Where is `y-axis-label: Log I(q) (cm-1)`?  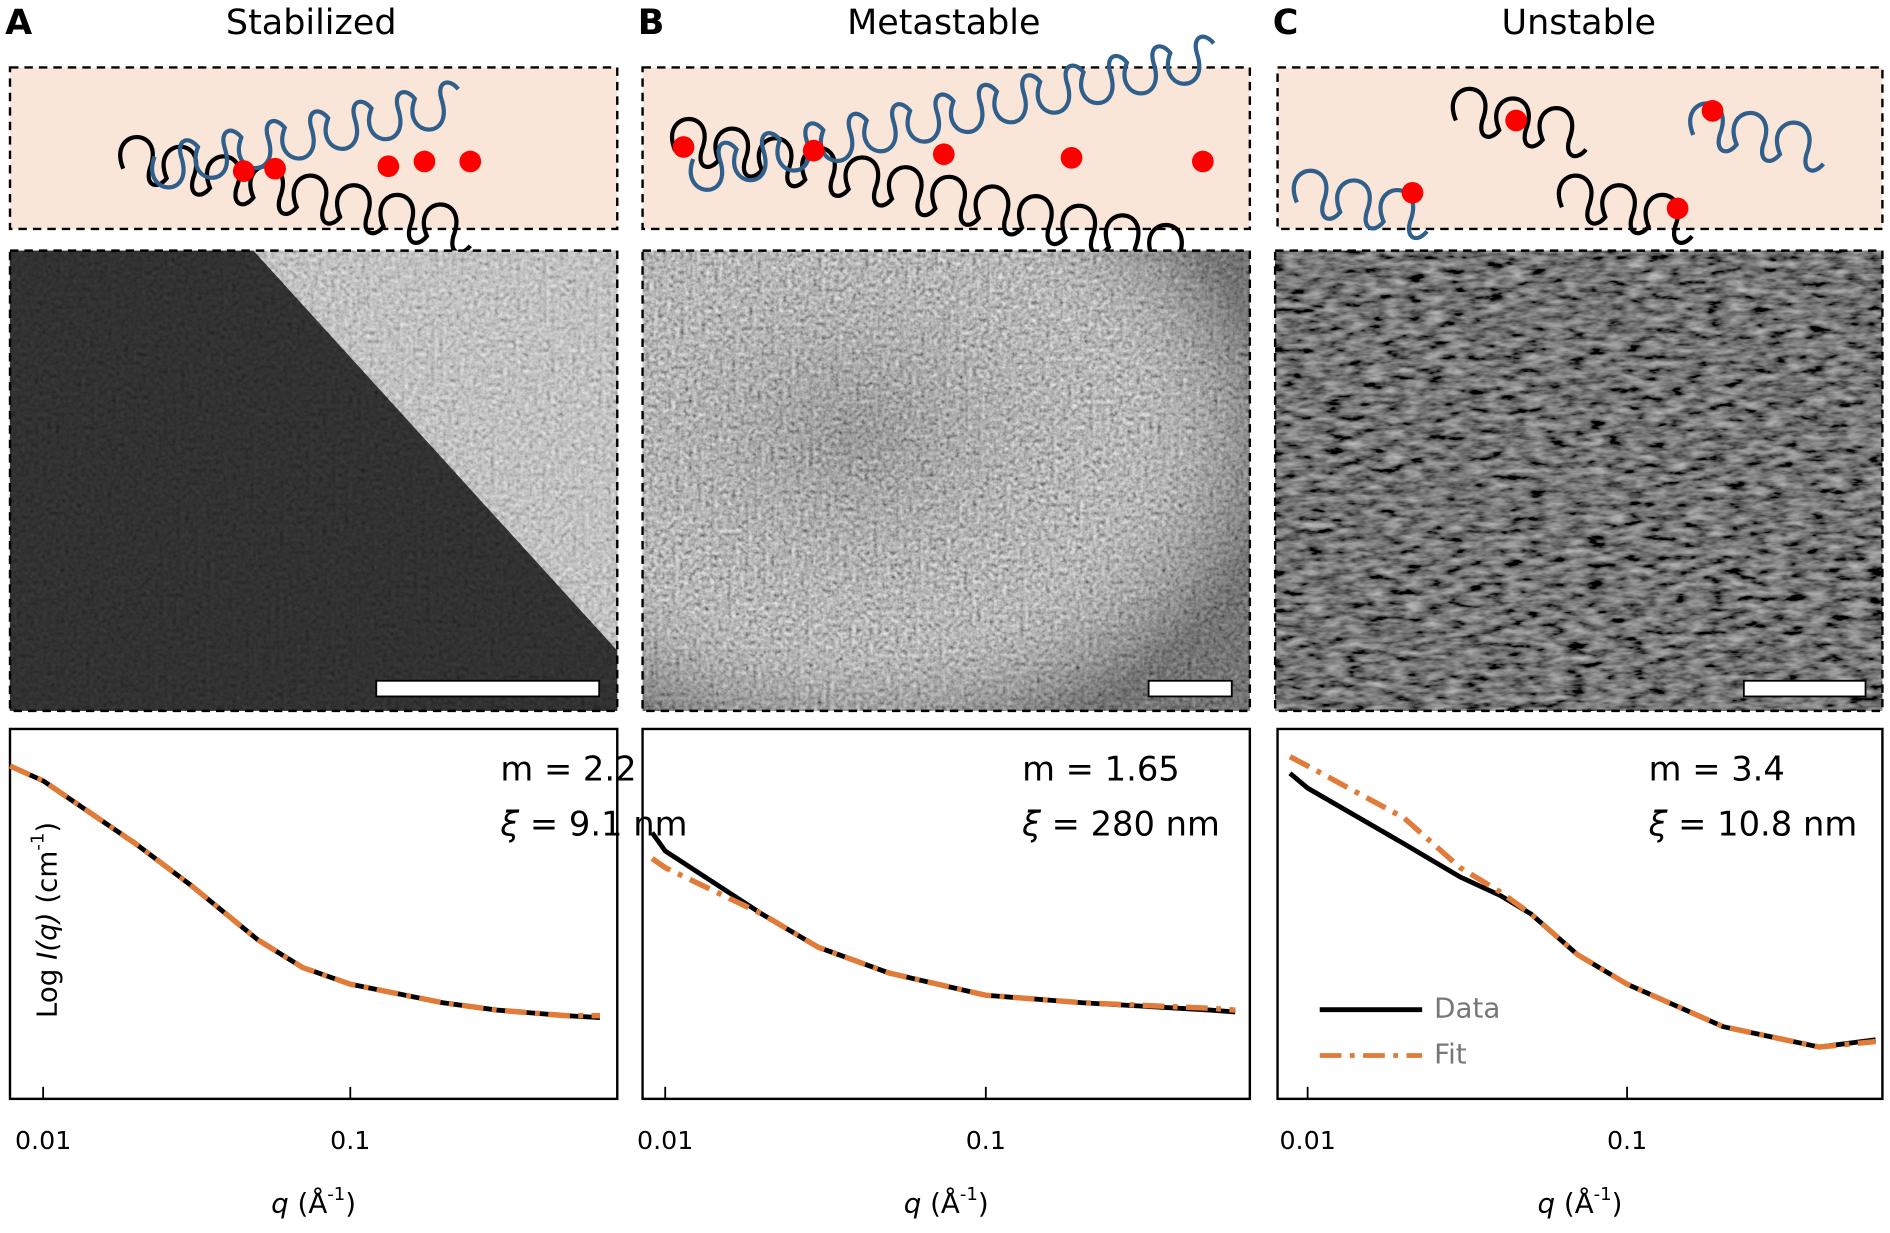
y-axis-label: Log I(q) (cm-1) is located at coordinates (45, 920).